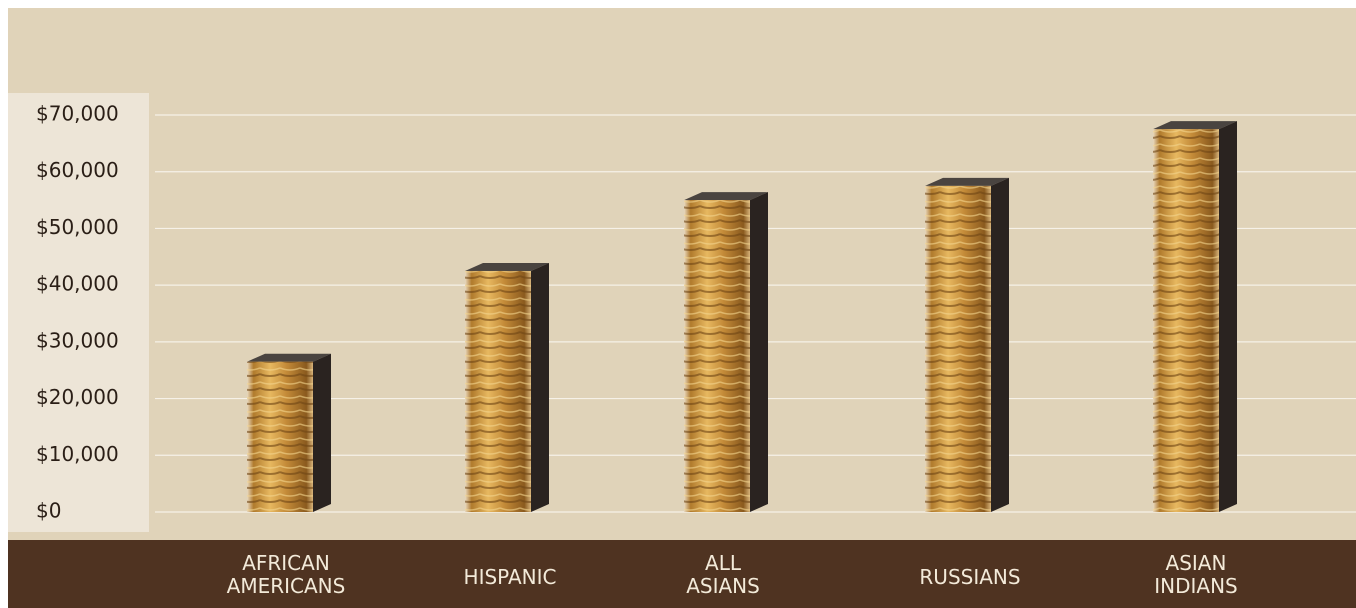 The image size is (1356, 608). Describe the element at coordinates (77, 170) in the screenshot. I see `y-tick-label: $60,000` at that location.